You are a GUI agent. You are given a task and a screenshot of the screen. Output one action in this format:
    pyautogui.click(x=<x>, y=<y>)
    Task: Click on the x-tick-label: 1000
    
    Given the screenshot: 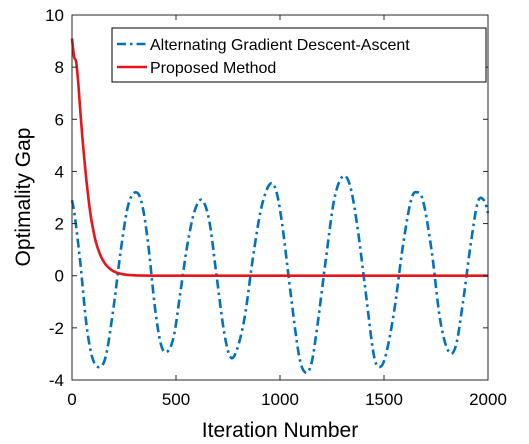 What is the action you would take?
    pyautogui.click(x=280, y=399)
    